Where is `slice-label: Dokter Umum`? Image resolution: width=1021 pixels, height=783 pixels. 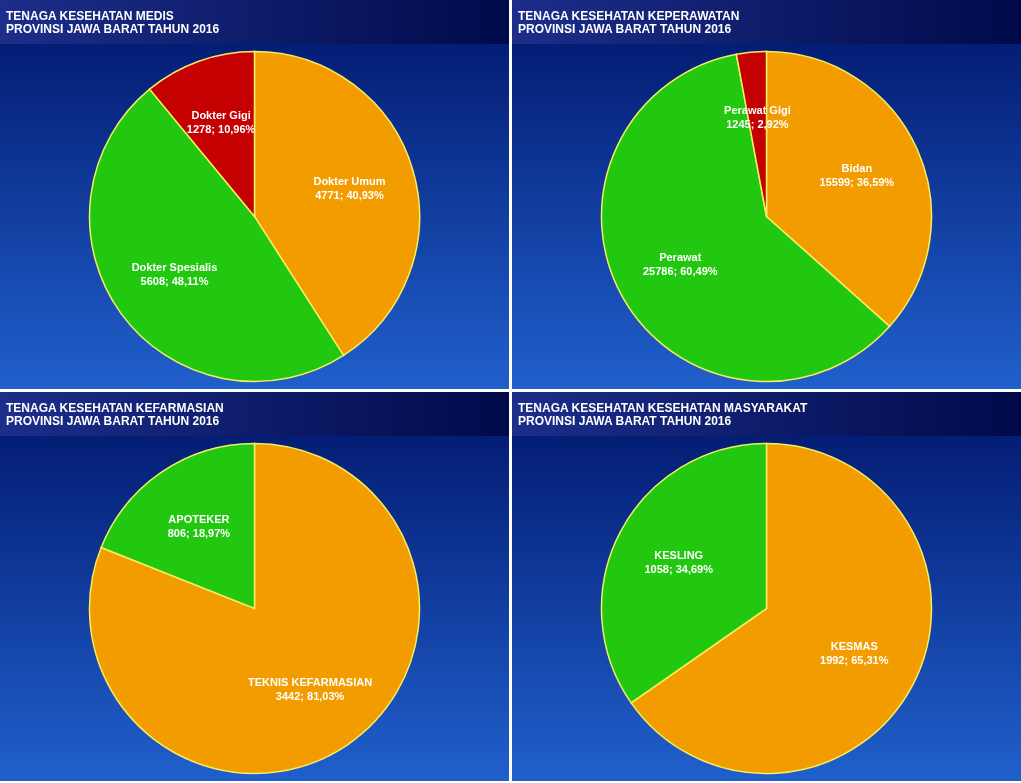 slice-label: Dokter Umum is located at coordinates (349, 180).